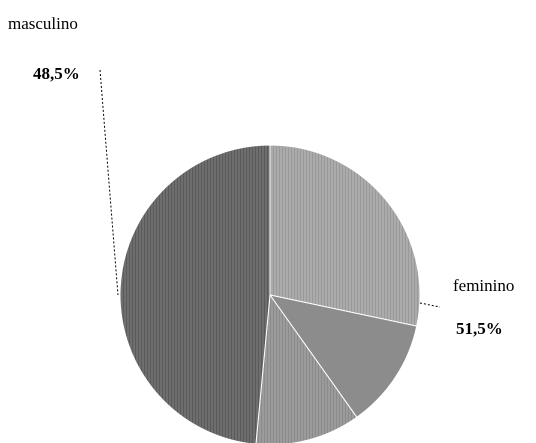  I want to click on label-feminino: feminino, so click(483, 285).